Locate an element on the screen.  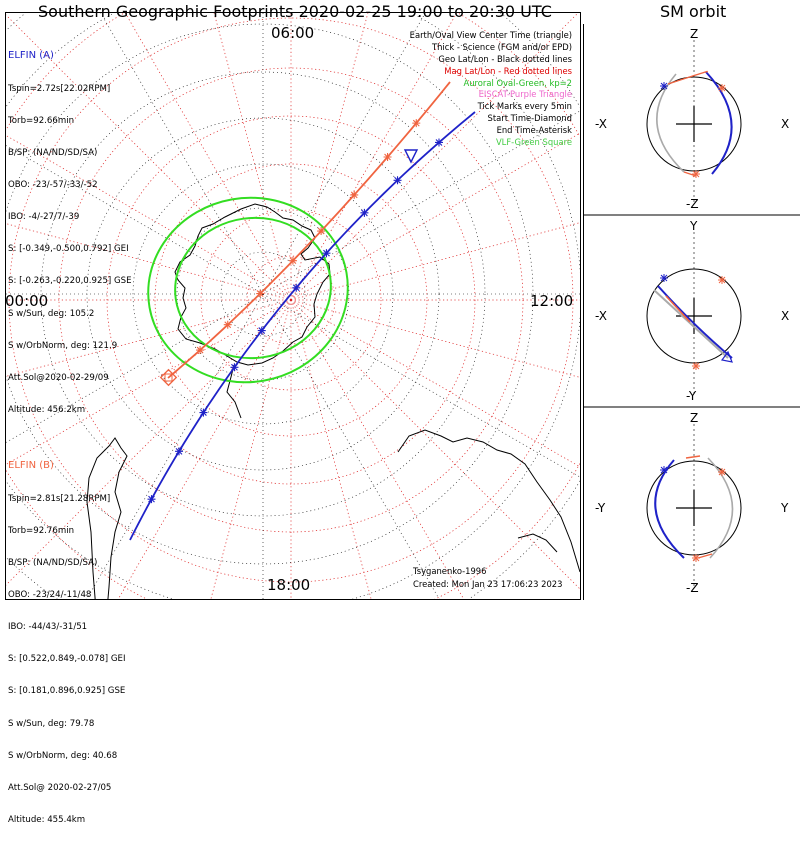
sm-orbit-title: SM orbit is located at coordinates (693, 11).